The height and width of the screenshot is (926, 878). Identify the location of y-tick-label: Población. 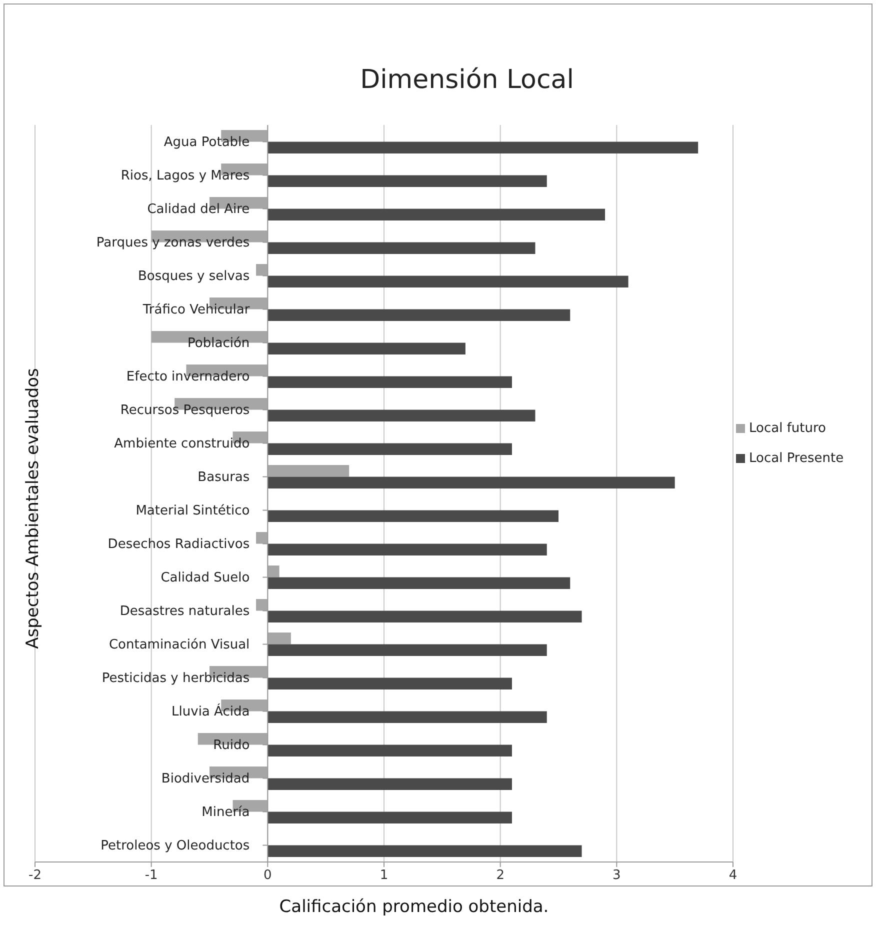
(219, 343).